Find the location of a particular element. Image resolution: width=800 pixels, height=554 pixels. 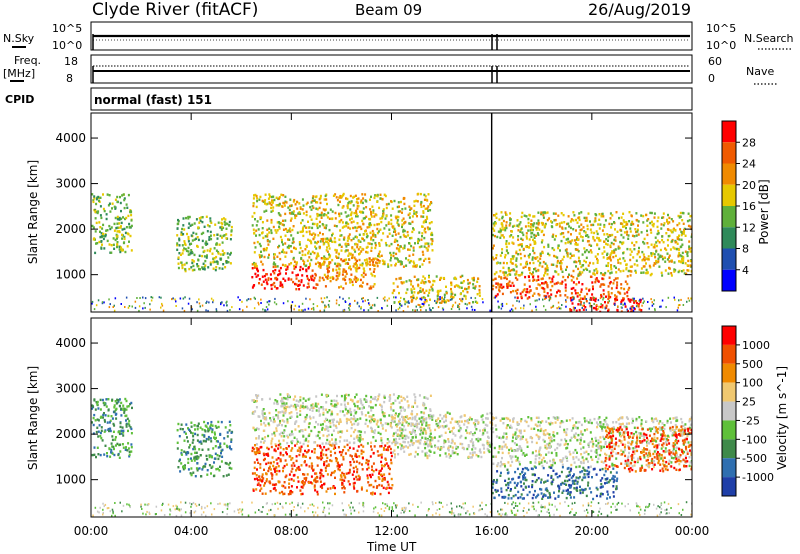

nave-label: Nave is located at coordinates (760, 71).